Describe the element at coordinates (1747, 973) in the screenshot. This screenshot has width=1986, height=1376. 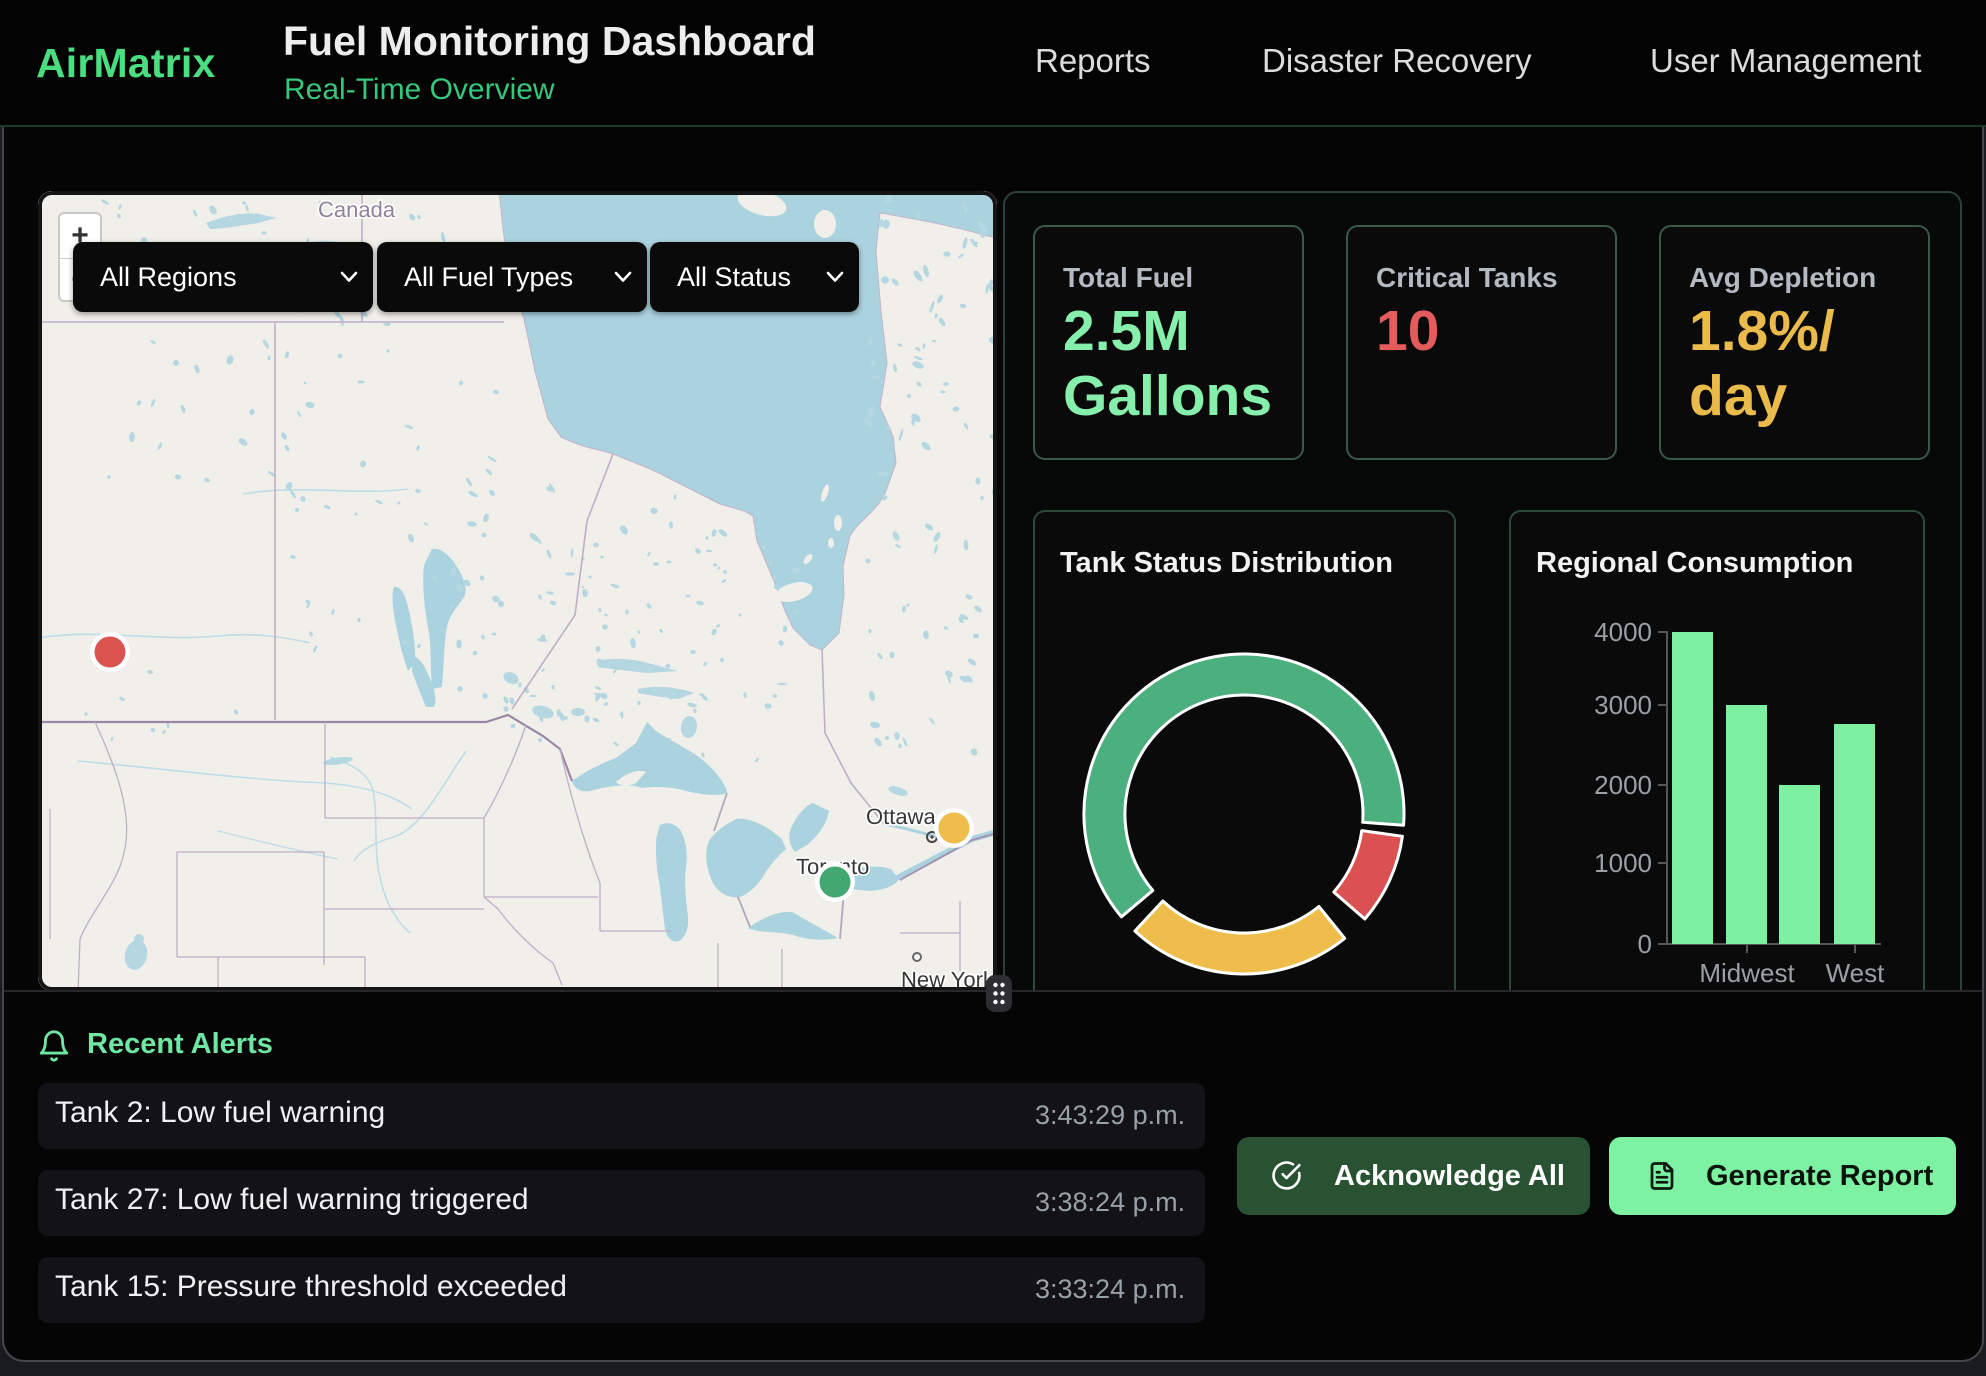
I see `svg-text: Midwest` at that location.